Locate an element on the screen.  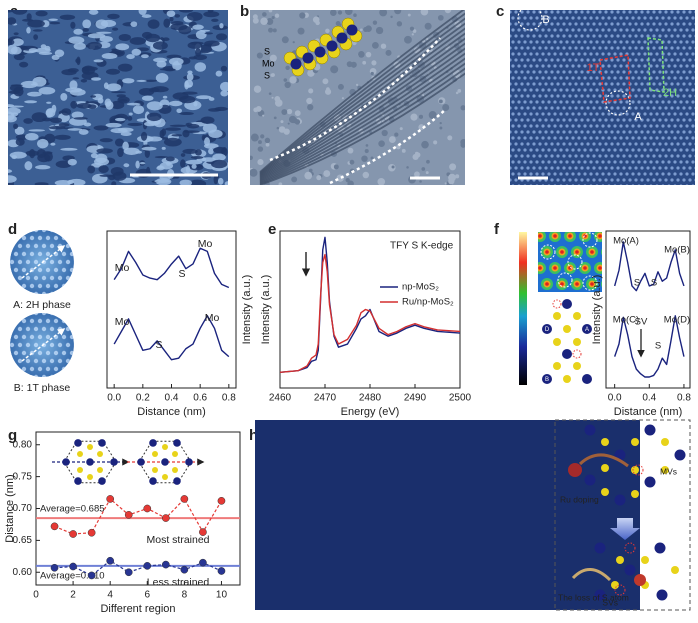
atom-label: S is located at coordinates (267, 51).